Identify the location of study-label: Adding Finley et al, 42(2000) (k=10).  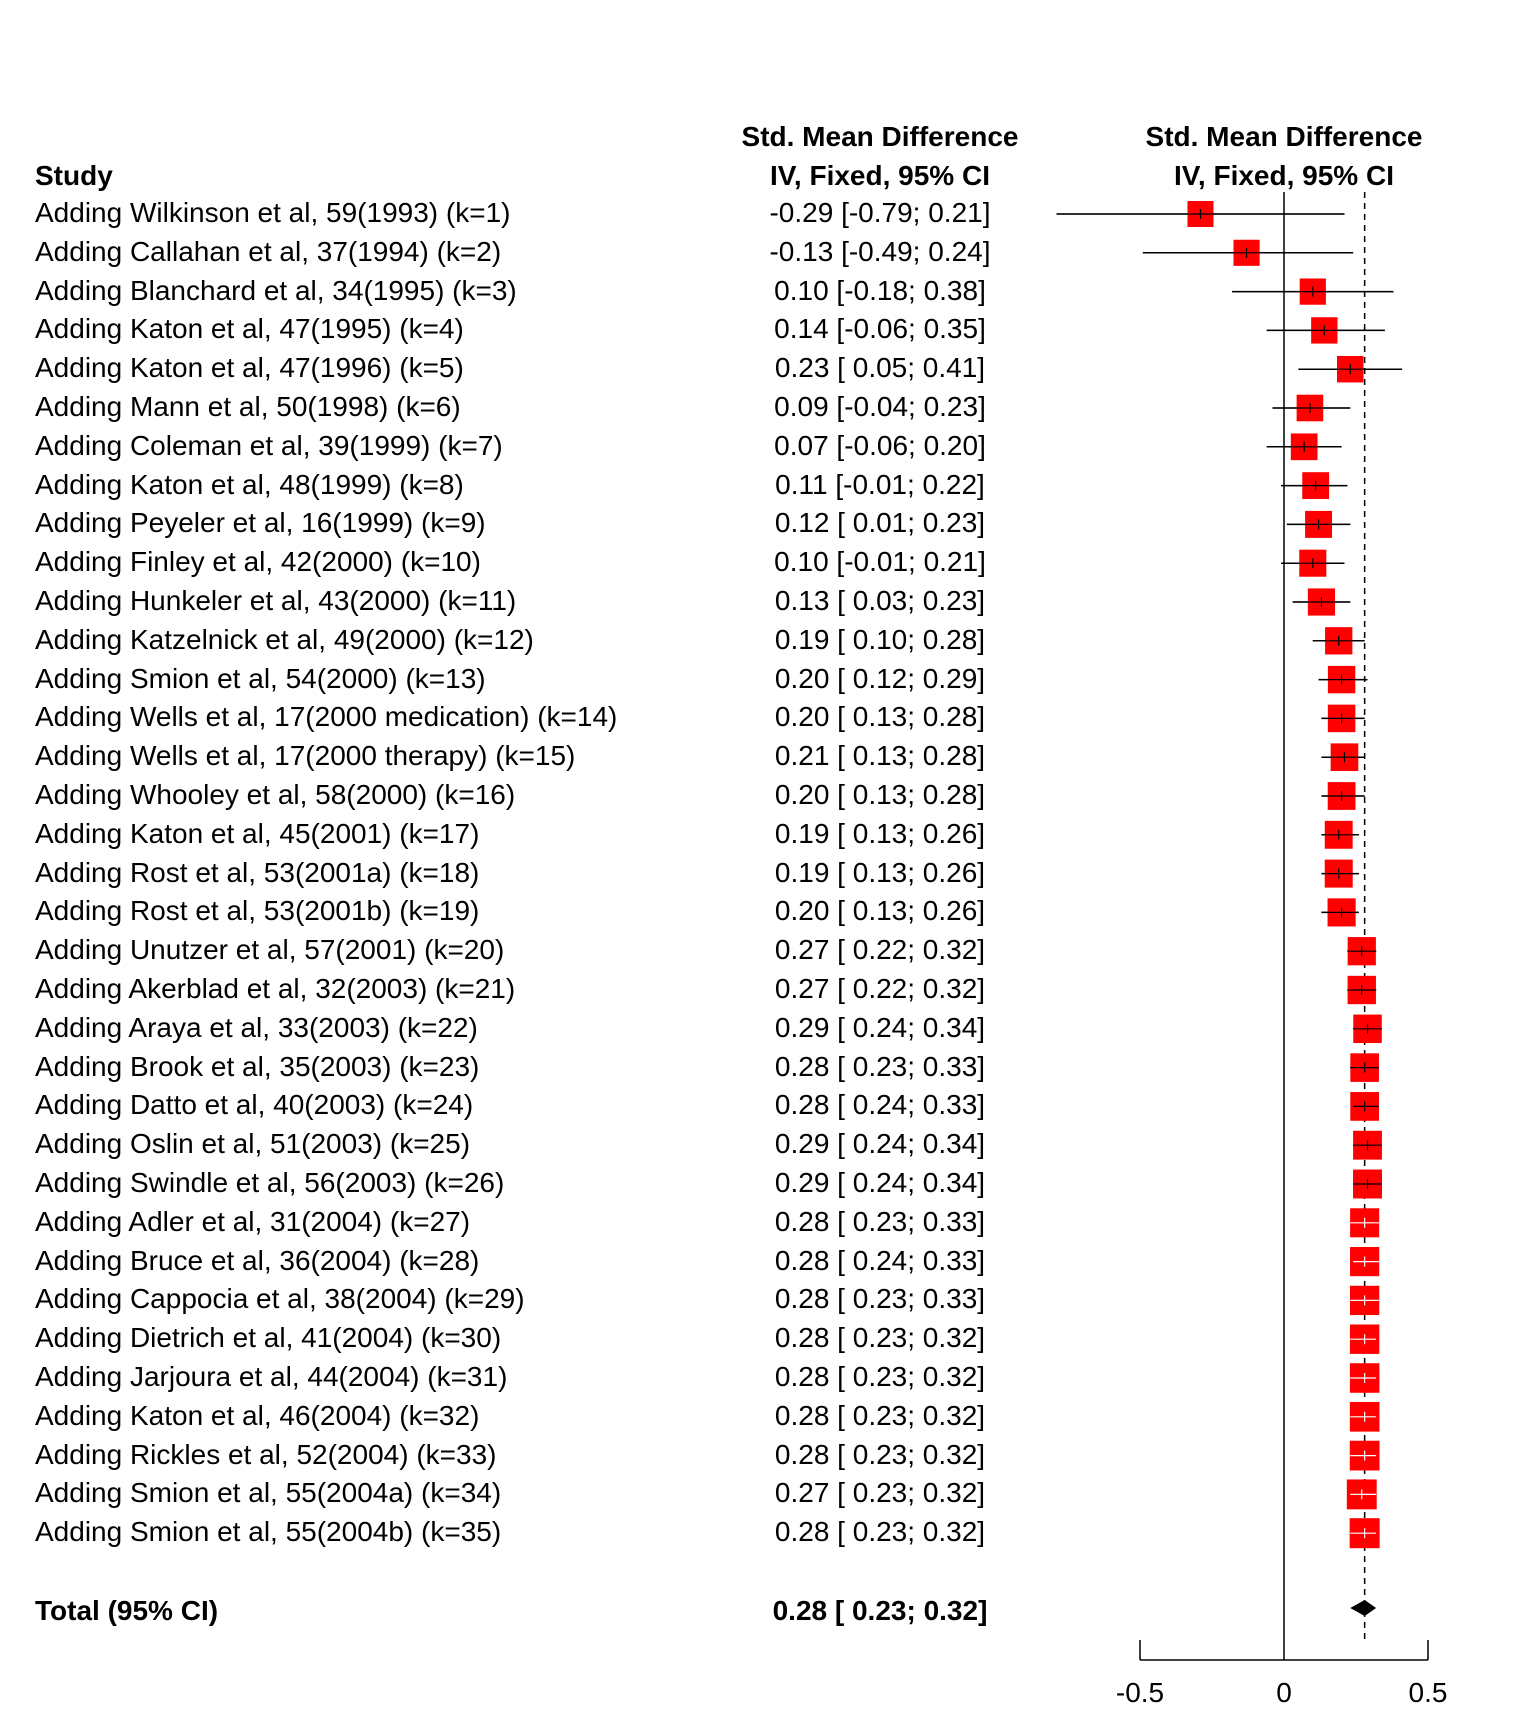
(258, 562).